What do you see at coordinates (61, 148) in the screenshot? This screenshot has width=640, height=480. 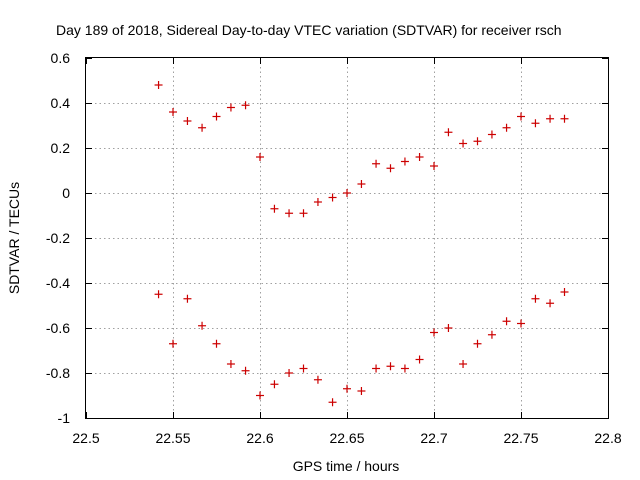 I see `y-tick-label: 0.2` at bounding box center [61, 148].